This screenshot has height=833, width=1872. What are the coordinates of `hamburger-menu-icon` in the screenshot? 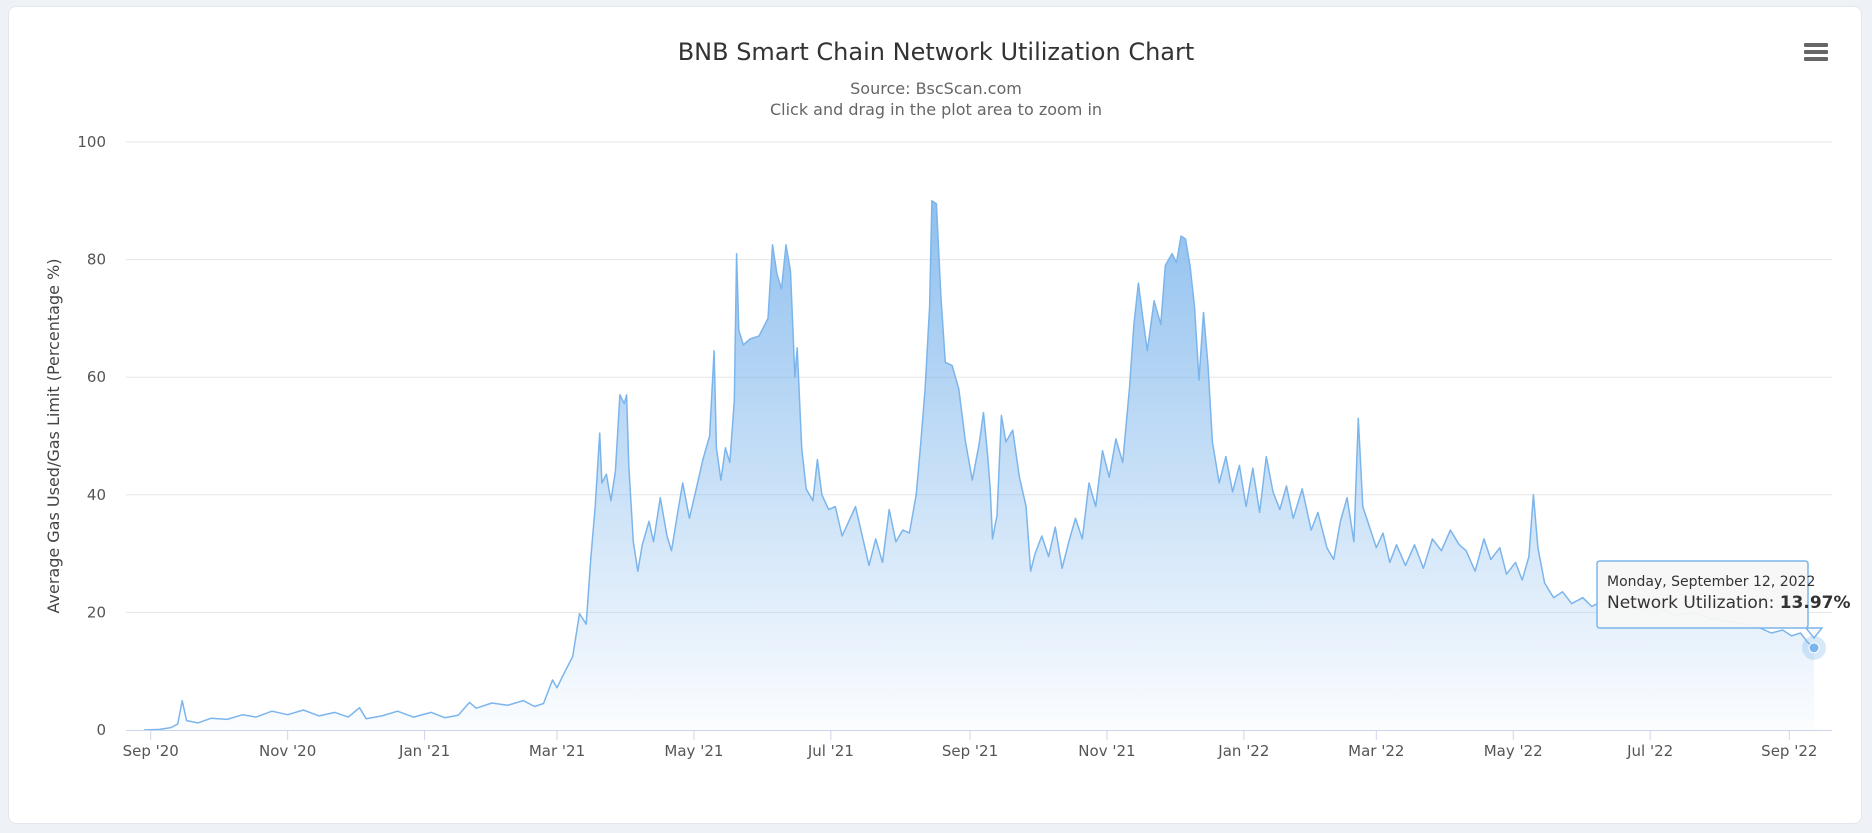 It's located at (1816, 52).